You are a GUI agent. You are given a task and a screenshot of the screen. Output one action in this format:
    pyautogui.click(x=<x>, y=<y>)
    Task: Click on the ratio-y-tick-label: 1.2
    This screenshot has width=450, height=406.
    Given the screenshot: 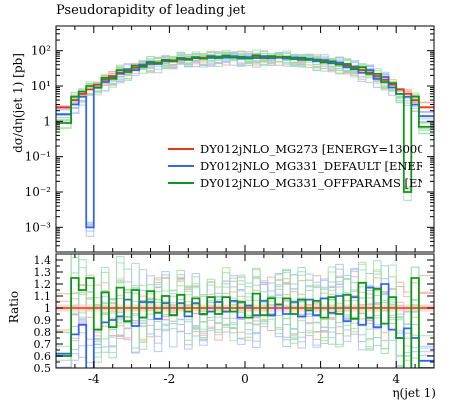 What is the action you would take?
    pyautogui.click(x=43, y=284)
    